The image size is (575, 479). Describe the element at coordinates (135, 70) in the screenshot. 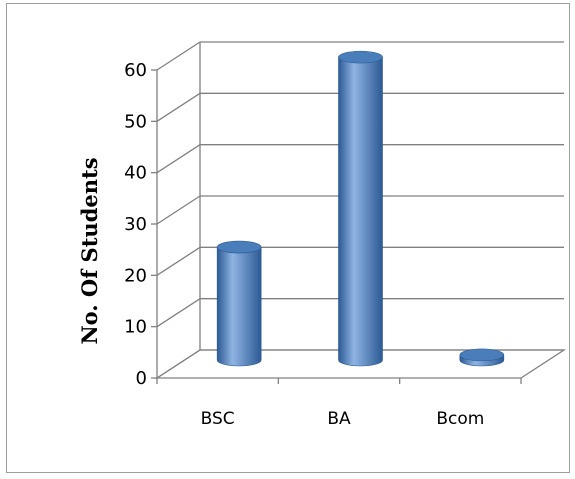

I see `y-tick-label: 60` at that location.